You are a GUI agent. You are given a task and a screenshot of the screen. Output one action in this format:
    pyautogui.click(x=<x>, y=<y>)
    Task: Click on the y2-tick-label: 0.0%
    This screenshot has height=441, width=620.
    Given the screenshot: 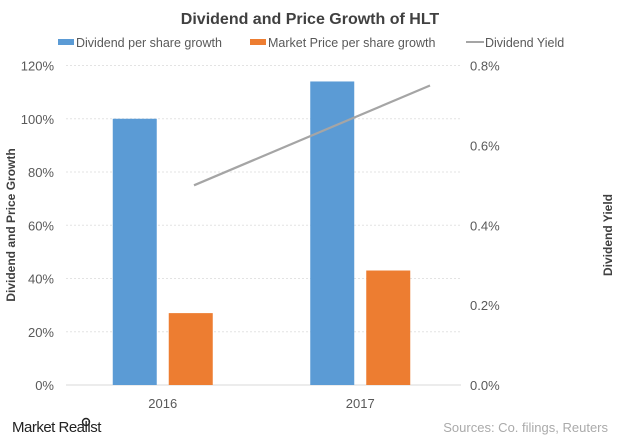 What is the action you would take?
    pyautogui.click(x=485, y=385)
    